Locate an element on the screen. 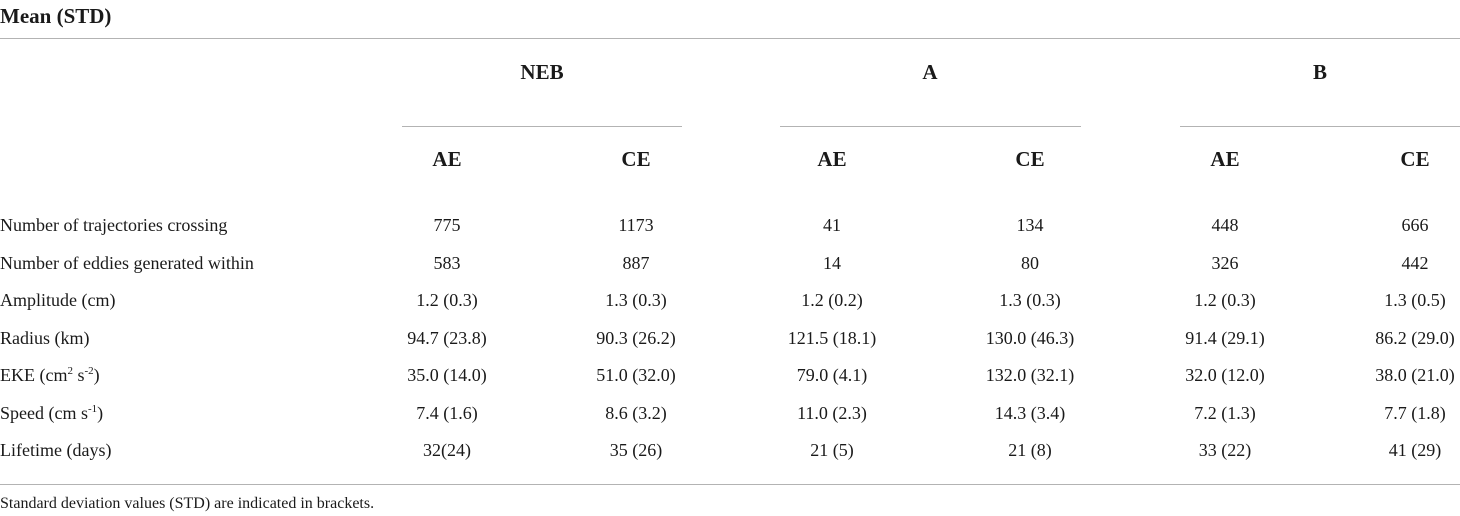  row-label-lifetime: Lifetime (days) is located at coordinates (56, 450).